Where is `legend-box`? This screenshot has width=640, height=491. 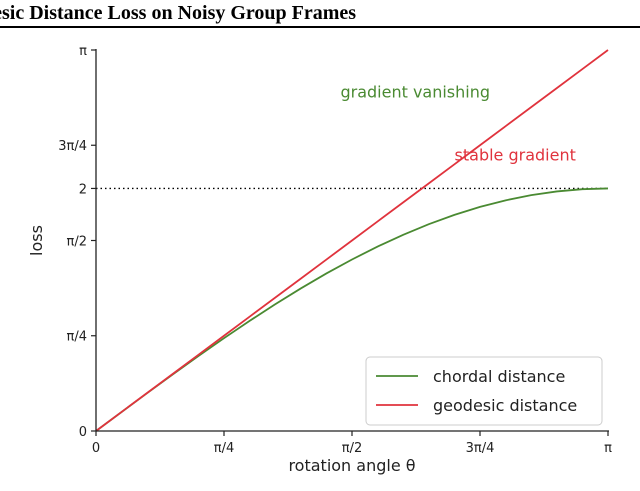 legend-box is located at coordinates (484, 391).